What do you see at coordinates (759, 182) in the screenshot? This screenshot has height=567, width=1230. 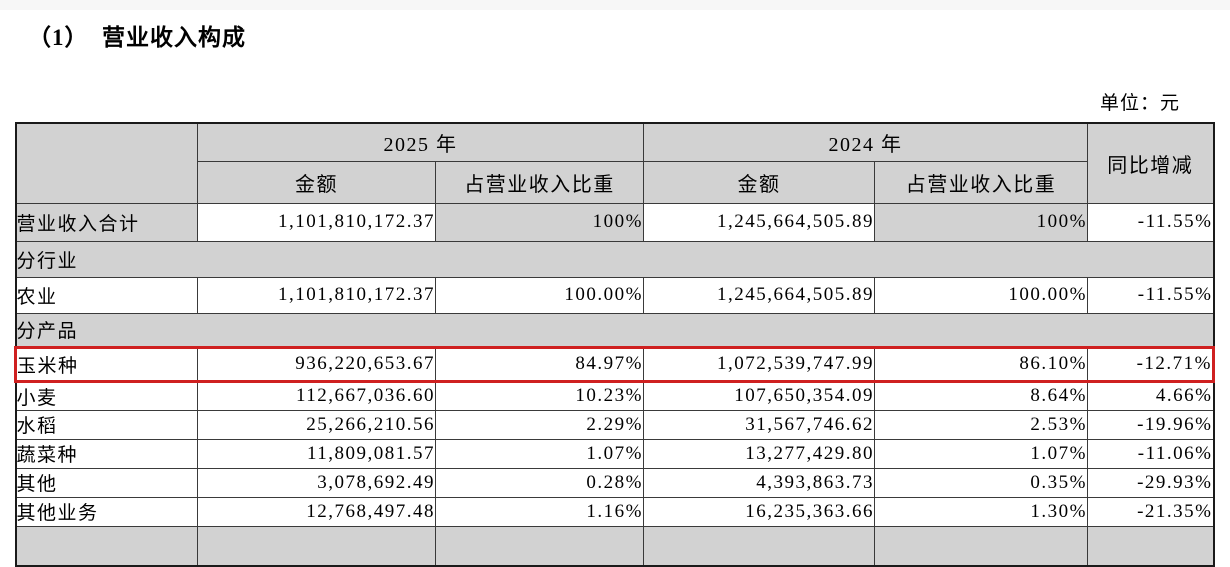 I see `header-amount-2024: 金额` at bounding box center [759, 182].